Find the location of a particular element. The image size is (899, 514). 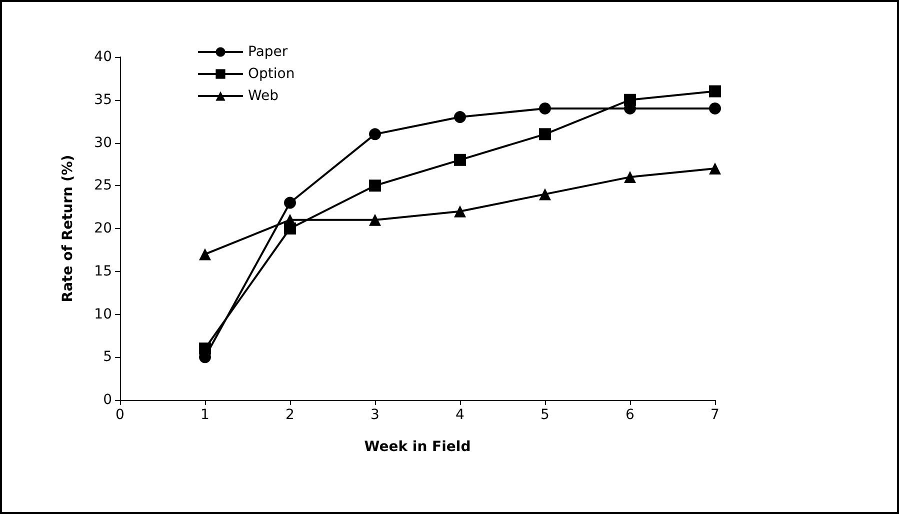

y-tick-label: 30 is located at coordinates (103, 142).